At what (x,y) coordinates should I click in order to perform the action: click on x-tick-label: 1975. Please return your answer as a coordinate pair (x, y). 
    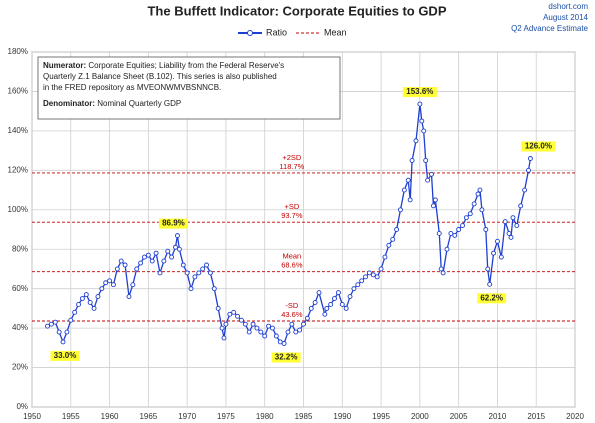
    Looking at the image, I should click on (226, 416).